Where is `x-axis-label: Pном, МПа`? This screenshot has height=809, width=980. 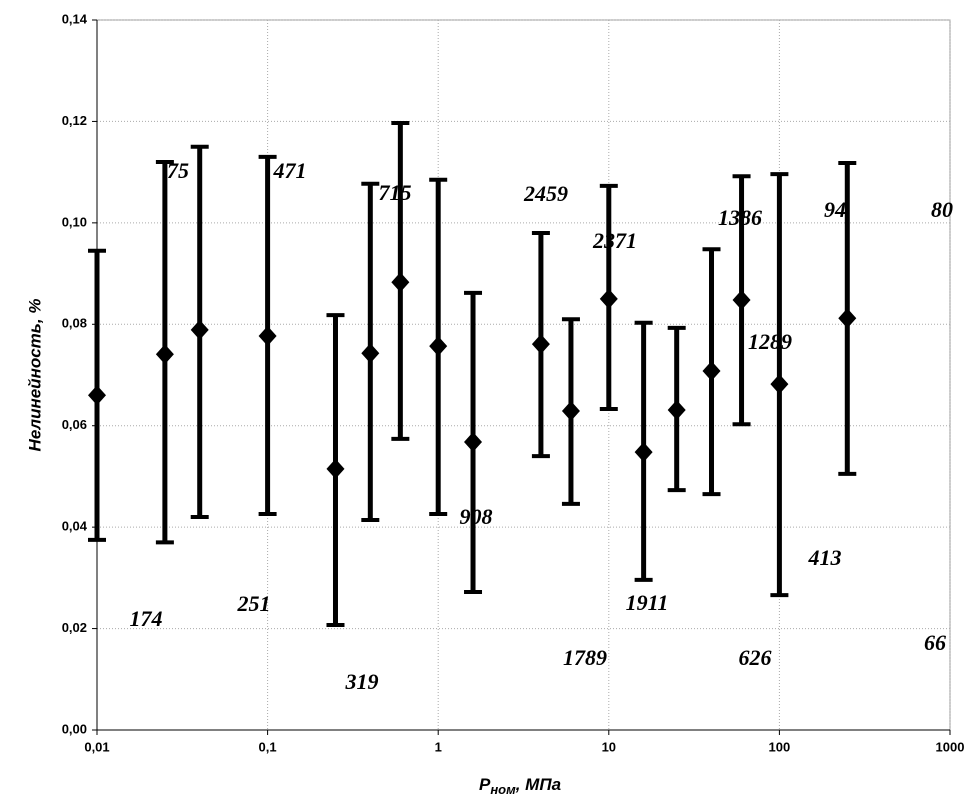 x-axis-label: Pном, МПа is located at coordinates (520, 786).